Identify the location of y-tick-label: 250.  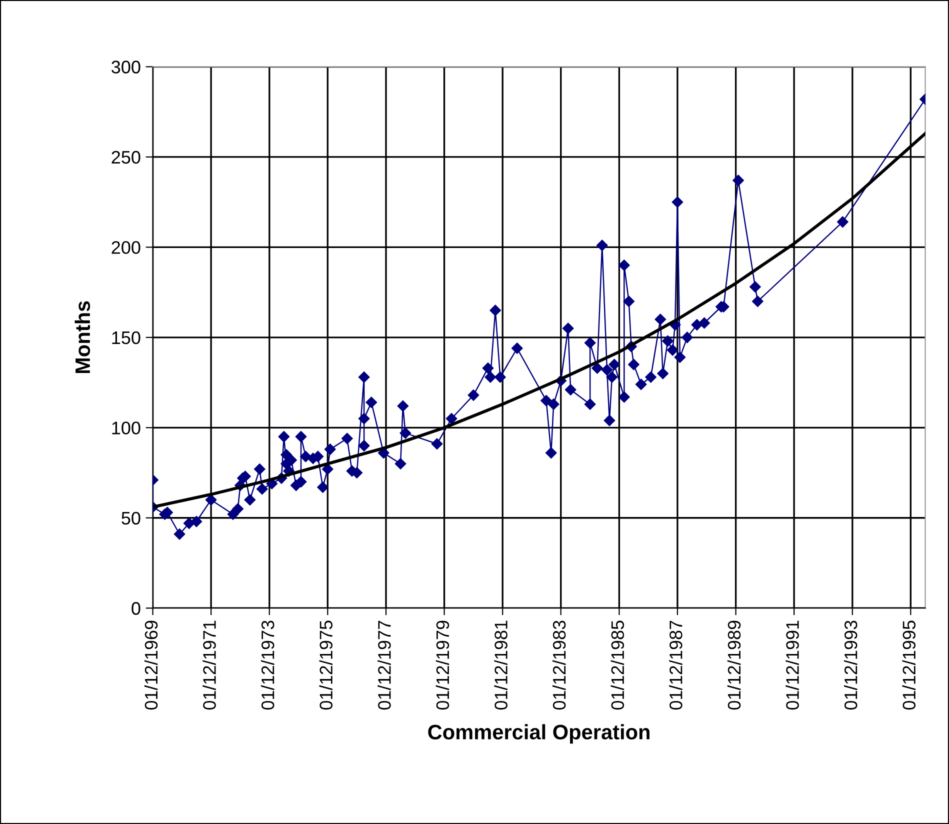
(126, 157).